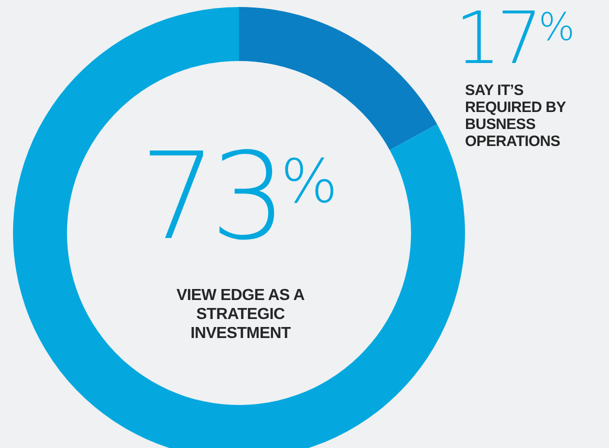 This screenshot has height=448, width=609. I want to click on slice-label: SAY IT’S REQUIRED BY BUSNESS OPERATIONS, so click(516, 116).